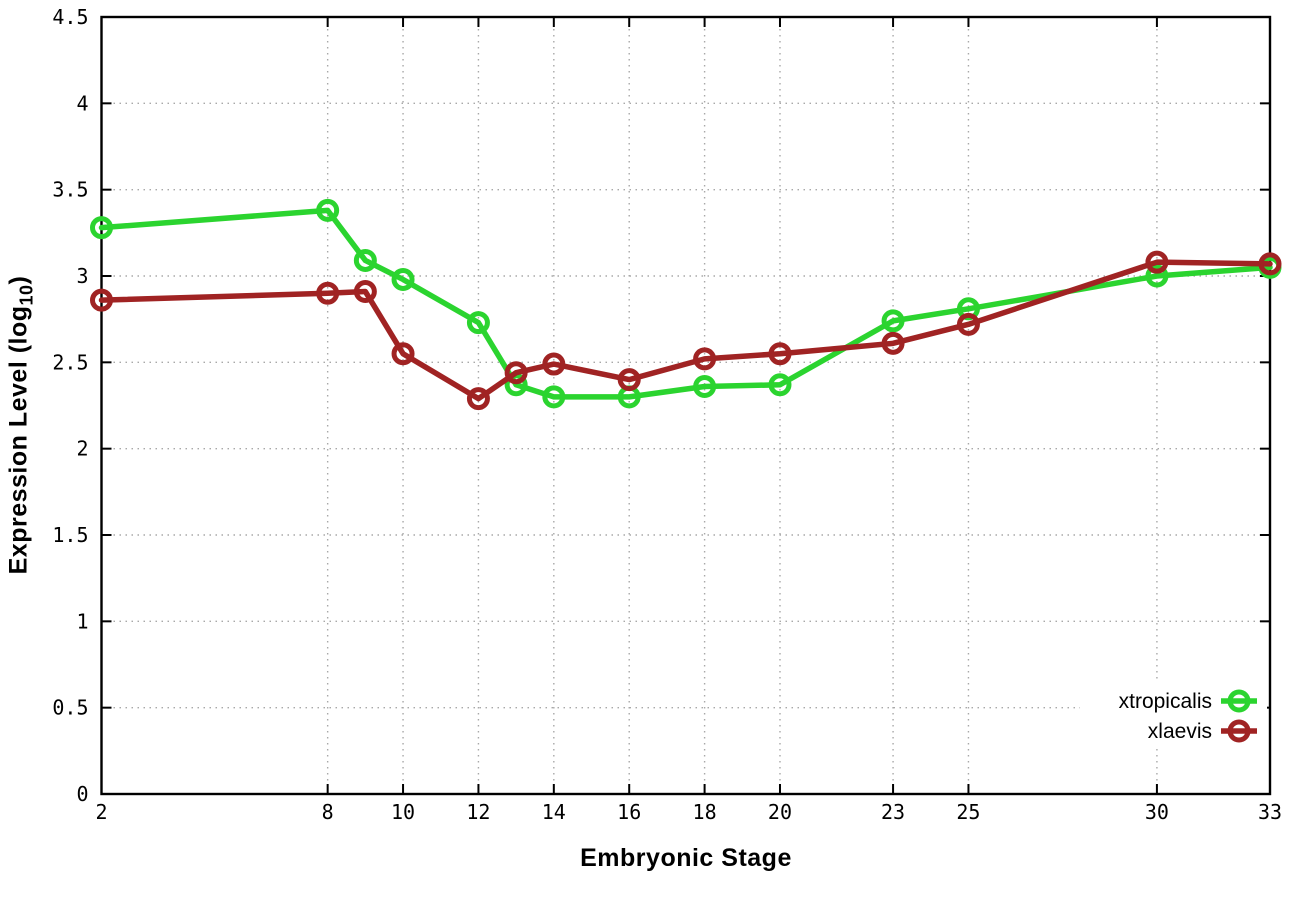  What do you see at coordinates (968, 812) in the screenshot?
I see `x-tick-label: 25` at bounding box center [968, 812].